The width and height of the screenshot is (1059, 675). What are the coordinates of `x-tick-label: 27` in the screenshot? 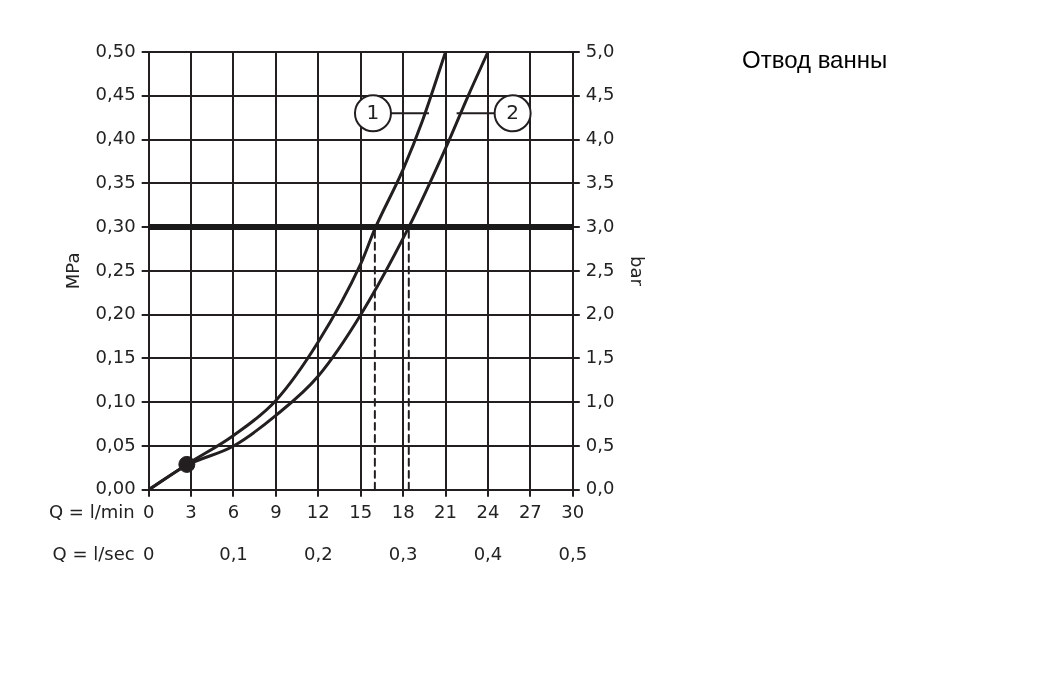 It's located at (530, 512).